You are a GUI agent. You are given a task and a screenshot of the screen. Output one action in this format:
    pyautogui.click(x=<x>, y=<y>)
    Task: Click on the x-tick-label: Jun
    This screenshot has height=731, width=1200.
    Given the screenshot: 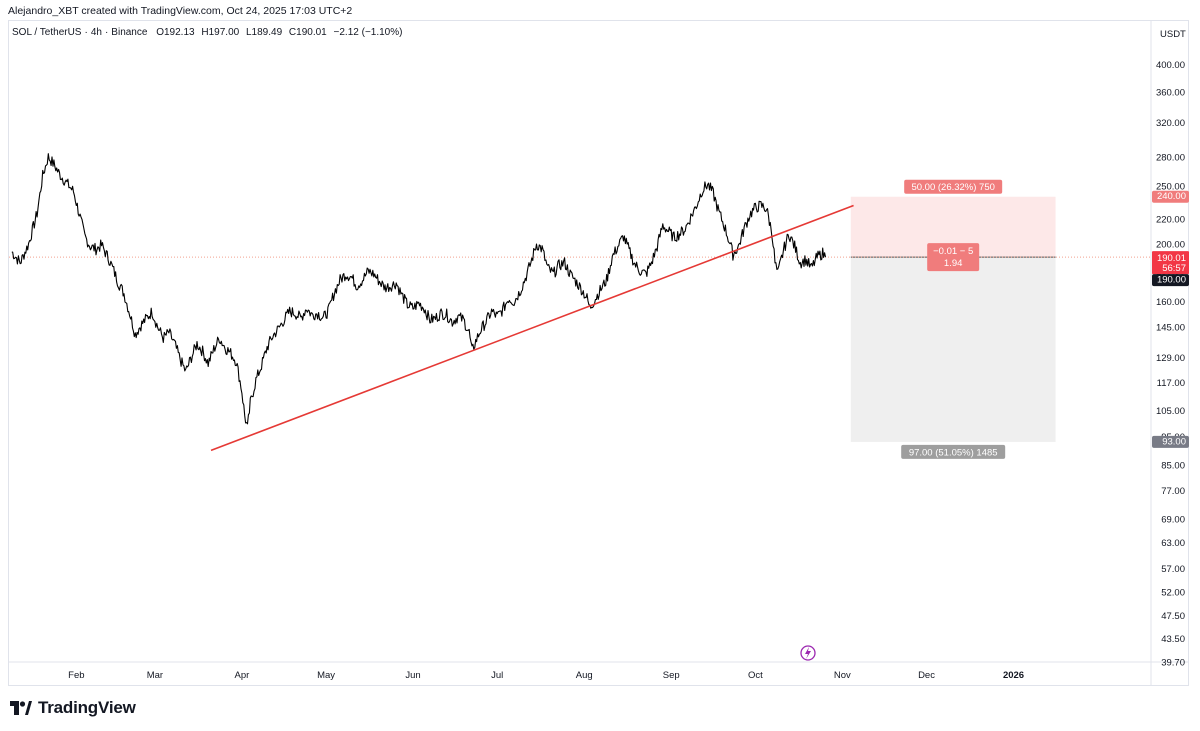 What is the action you would take?
    pyautogui.click(x=412, y=675)
    